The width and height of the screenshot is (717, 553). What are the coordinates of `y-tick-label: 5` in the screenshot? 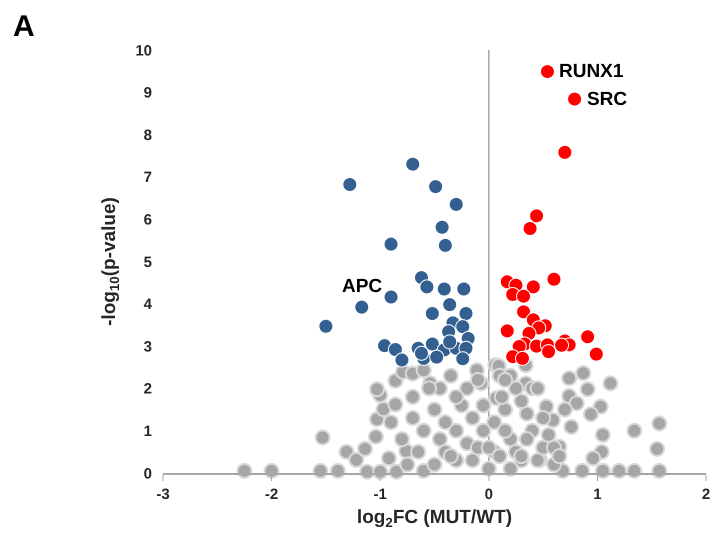 It's located at (148, 262).